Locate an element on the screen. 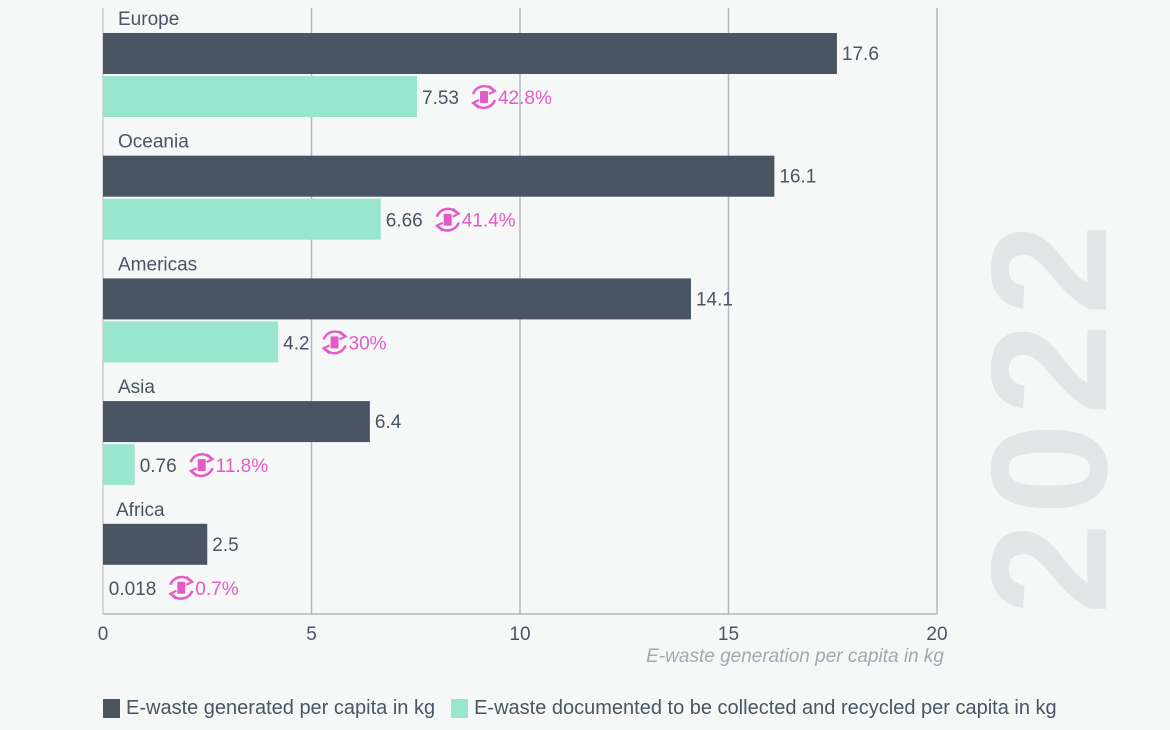 This screenshot has height=730, width=1170. recycling-rate-label: 30% is located at coordinates (368, 343).